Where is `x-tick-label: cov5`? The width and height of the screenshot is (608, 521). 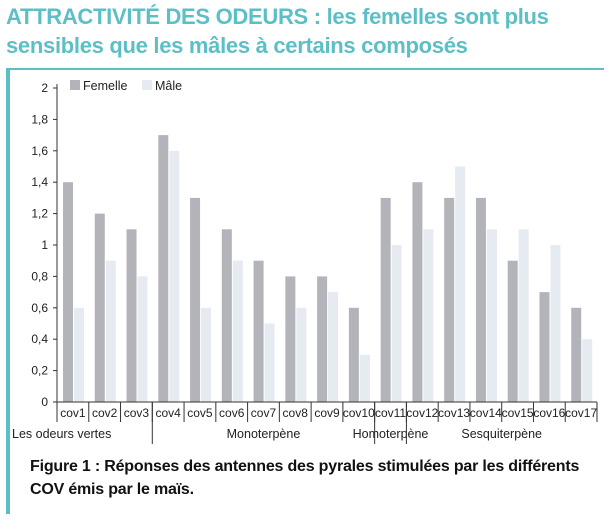 x-tick-label: cov5 is located at coordinates (200, 413).